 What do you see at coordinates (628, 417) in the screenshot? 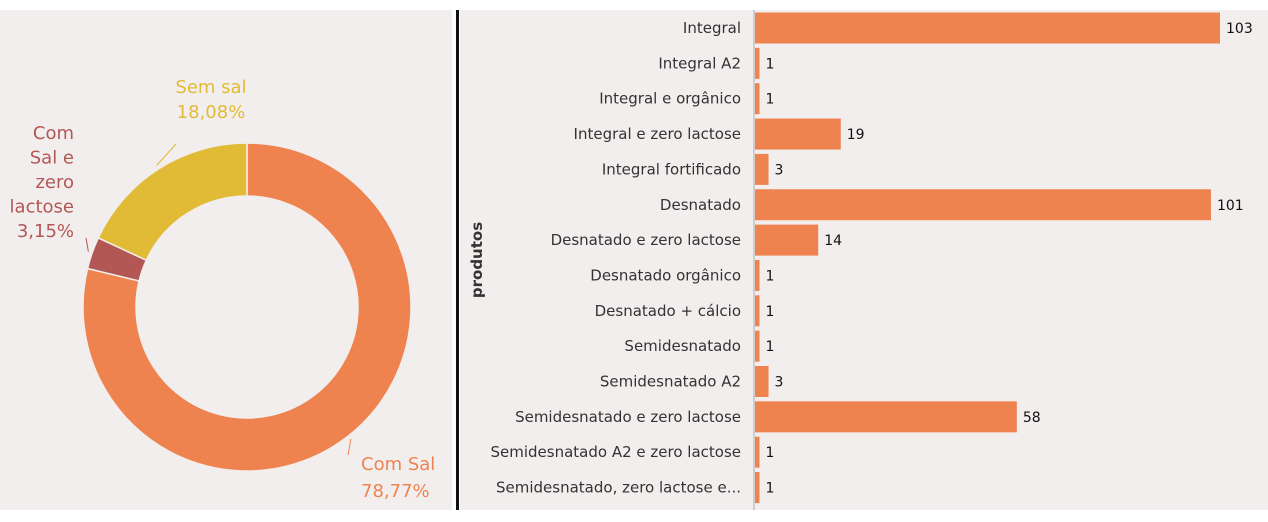
I see `category-label: Semidesnatado e zero lactose` at bounding box center [628, 417].